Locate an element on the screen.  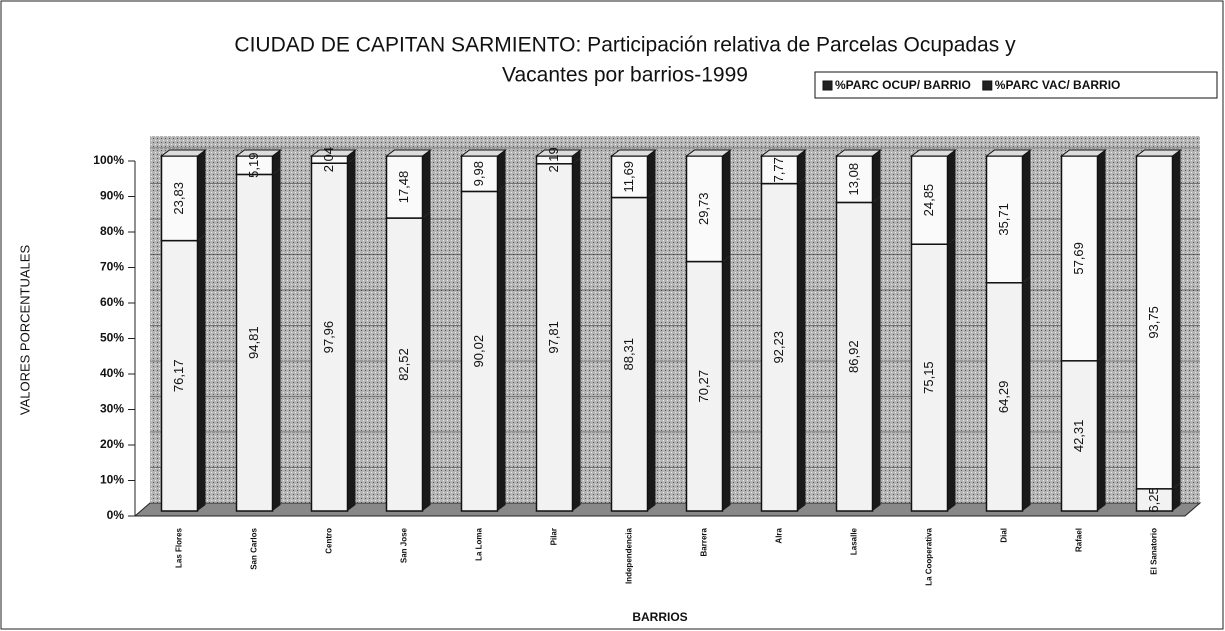
value-label: 24,85 is located at coordinates (928, 200).